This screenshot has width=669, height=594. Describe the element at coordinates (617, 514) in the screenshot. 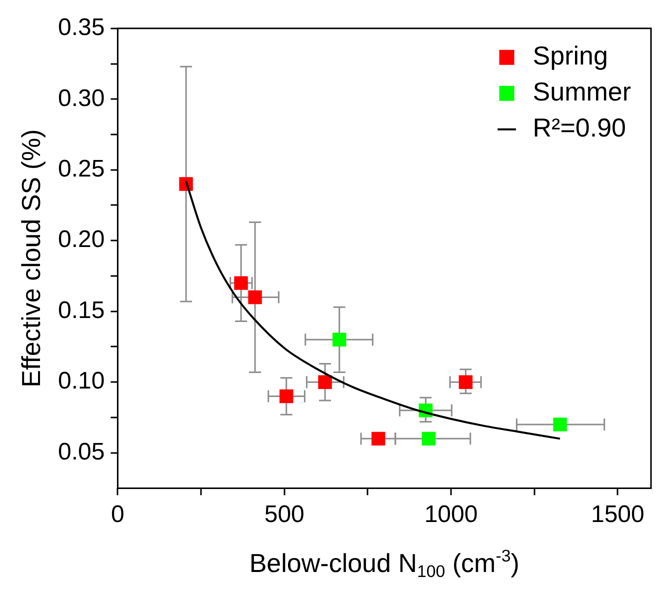

I see `x-tick-label: 1500` at that location.